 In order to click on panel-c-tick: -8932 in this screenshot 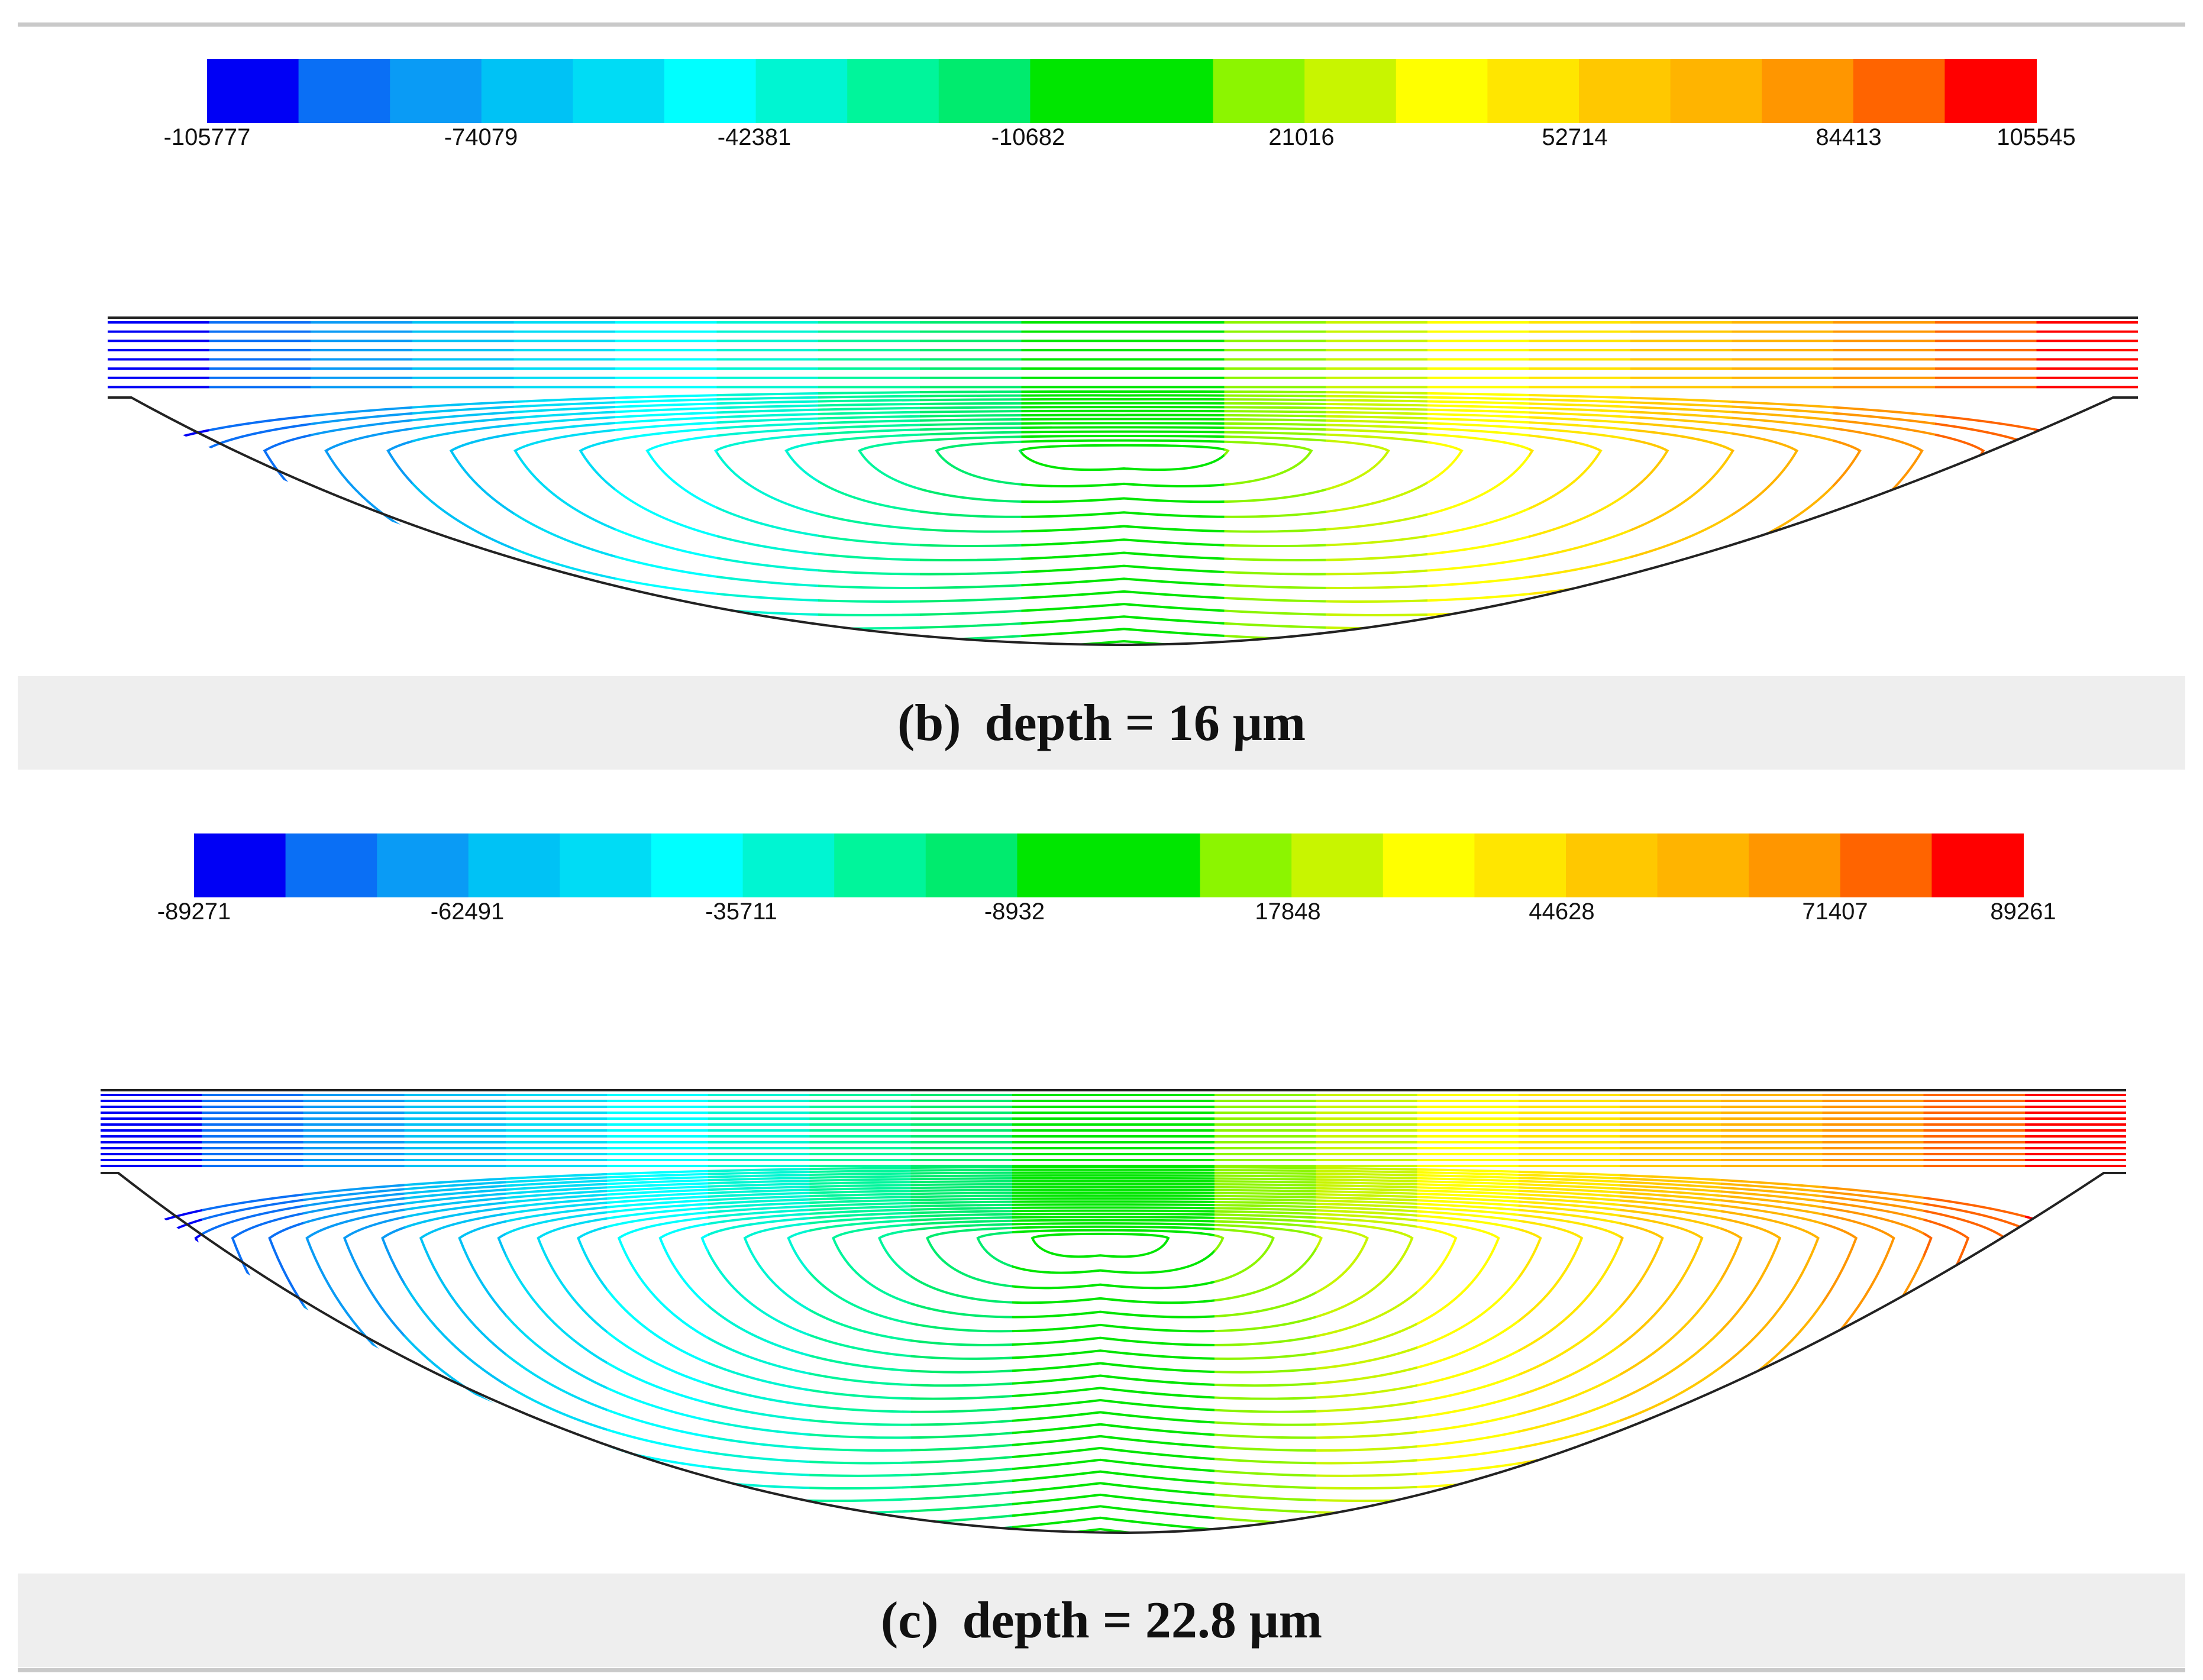, I will do `click(1015, 912)`.